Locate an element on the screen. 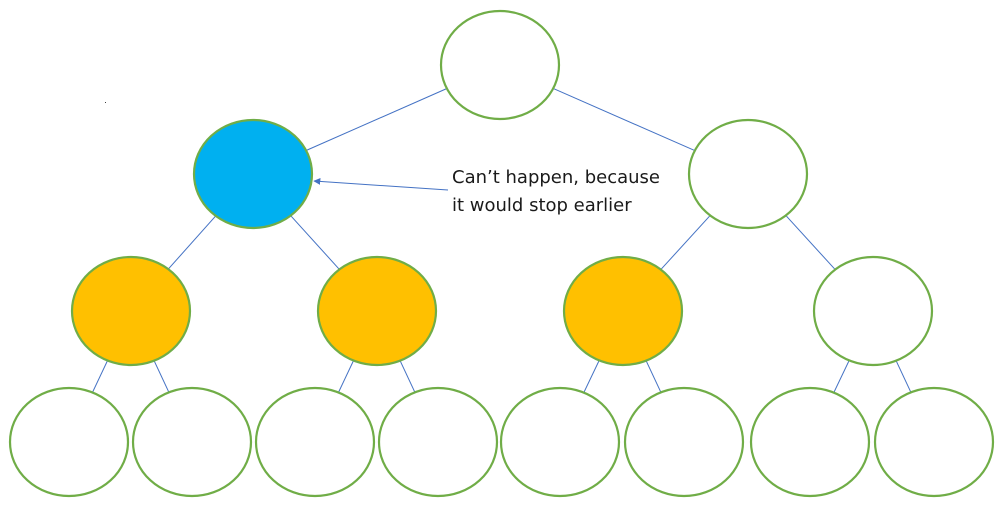 The width and height of the screenshot is (999, 509). annotation-line-1: Can’t happen, because is located at coordinates (572, 178).